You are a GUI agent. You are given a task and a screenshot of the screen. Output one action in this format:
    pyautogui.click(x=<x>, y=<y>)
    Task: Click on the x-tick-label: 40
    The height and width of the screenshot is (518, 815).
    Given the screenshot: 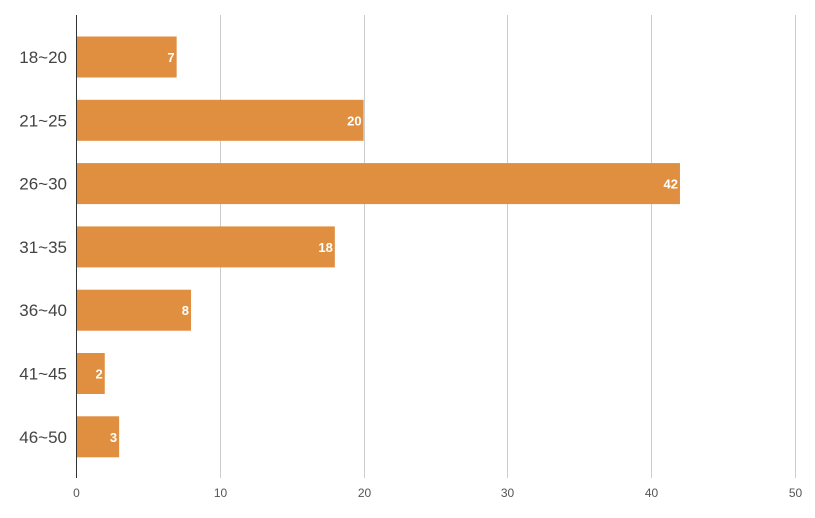 What is the action you would take?
    pyautogui.click(x=652, y=493)
    